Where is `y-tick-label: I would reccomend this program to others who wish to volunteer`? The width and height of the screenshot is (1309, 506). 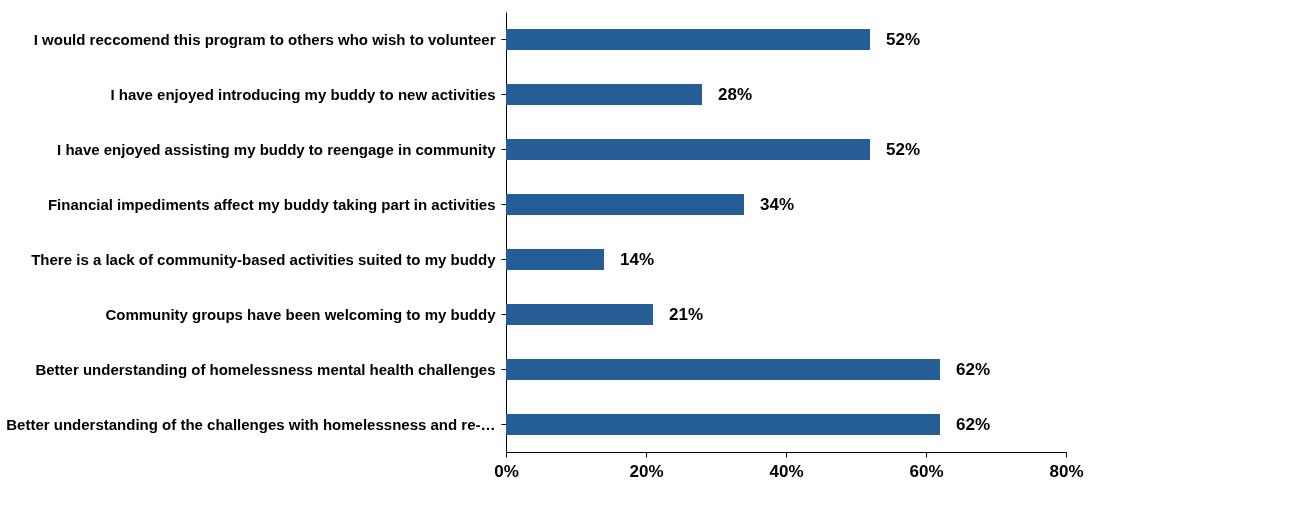 y-tick-label: I would reccomend this program to others who wish to volunteer is located at coordinates (264, 39).